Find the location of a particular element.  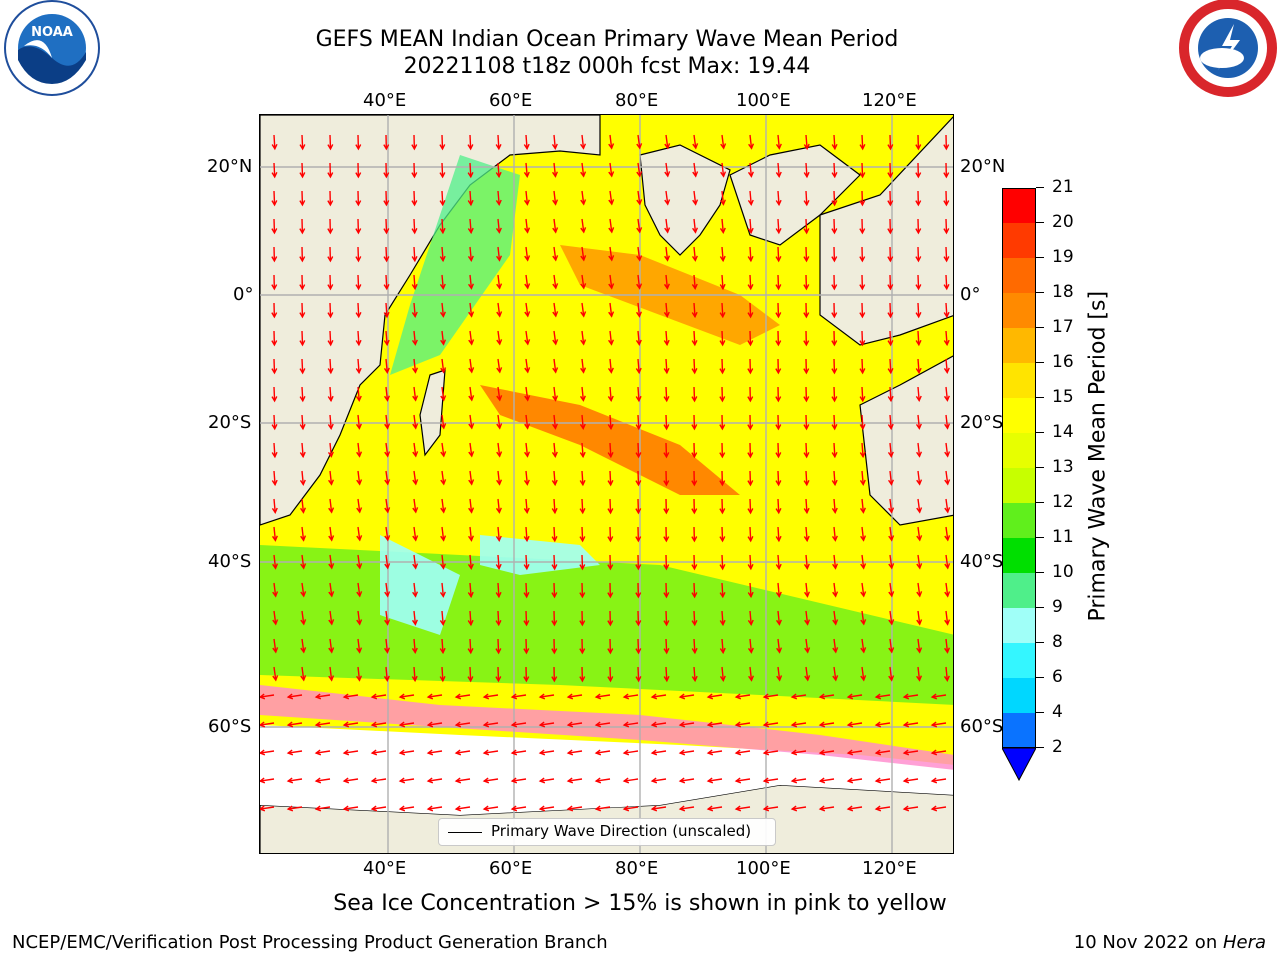

colorbar-tick-mark is located at coordinates (1040, 572).